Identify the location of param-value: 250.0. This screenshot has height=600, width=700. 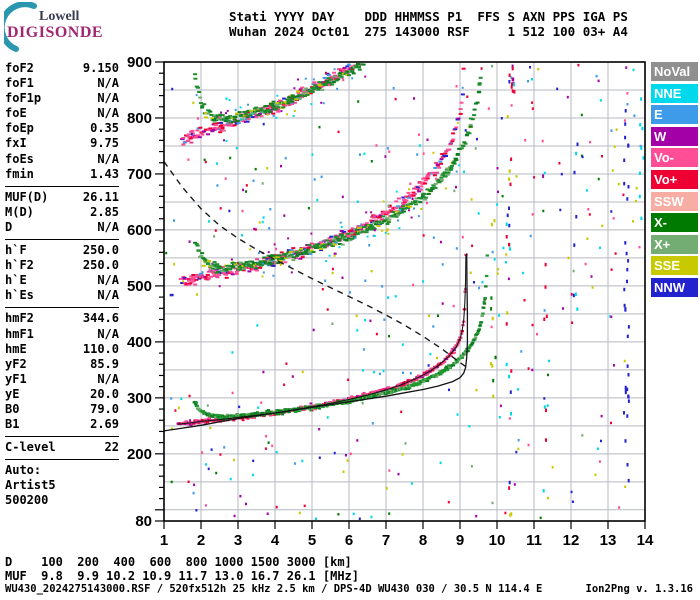
(100, 250).